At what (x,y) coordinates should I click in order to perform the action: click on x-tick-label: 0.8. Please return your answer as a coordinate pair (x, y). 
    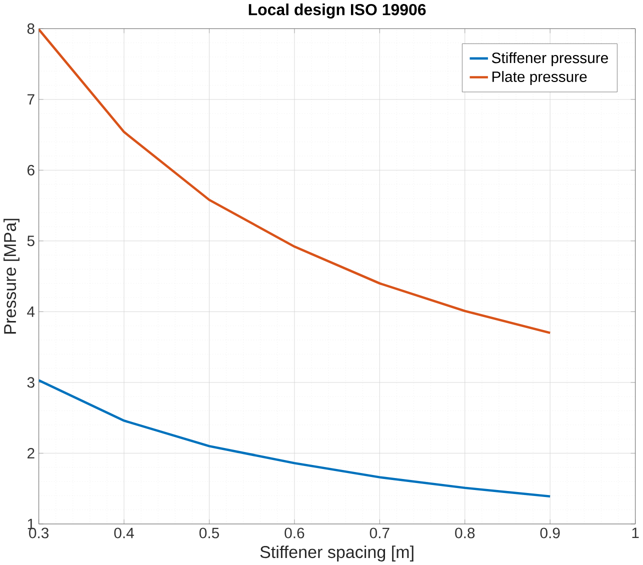
    Looking at the image, I should click on (465, 533).